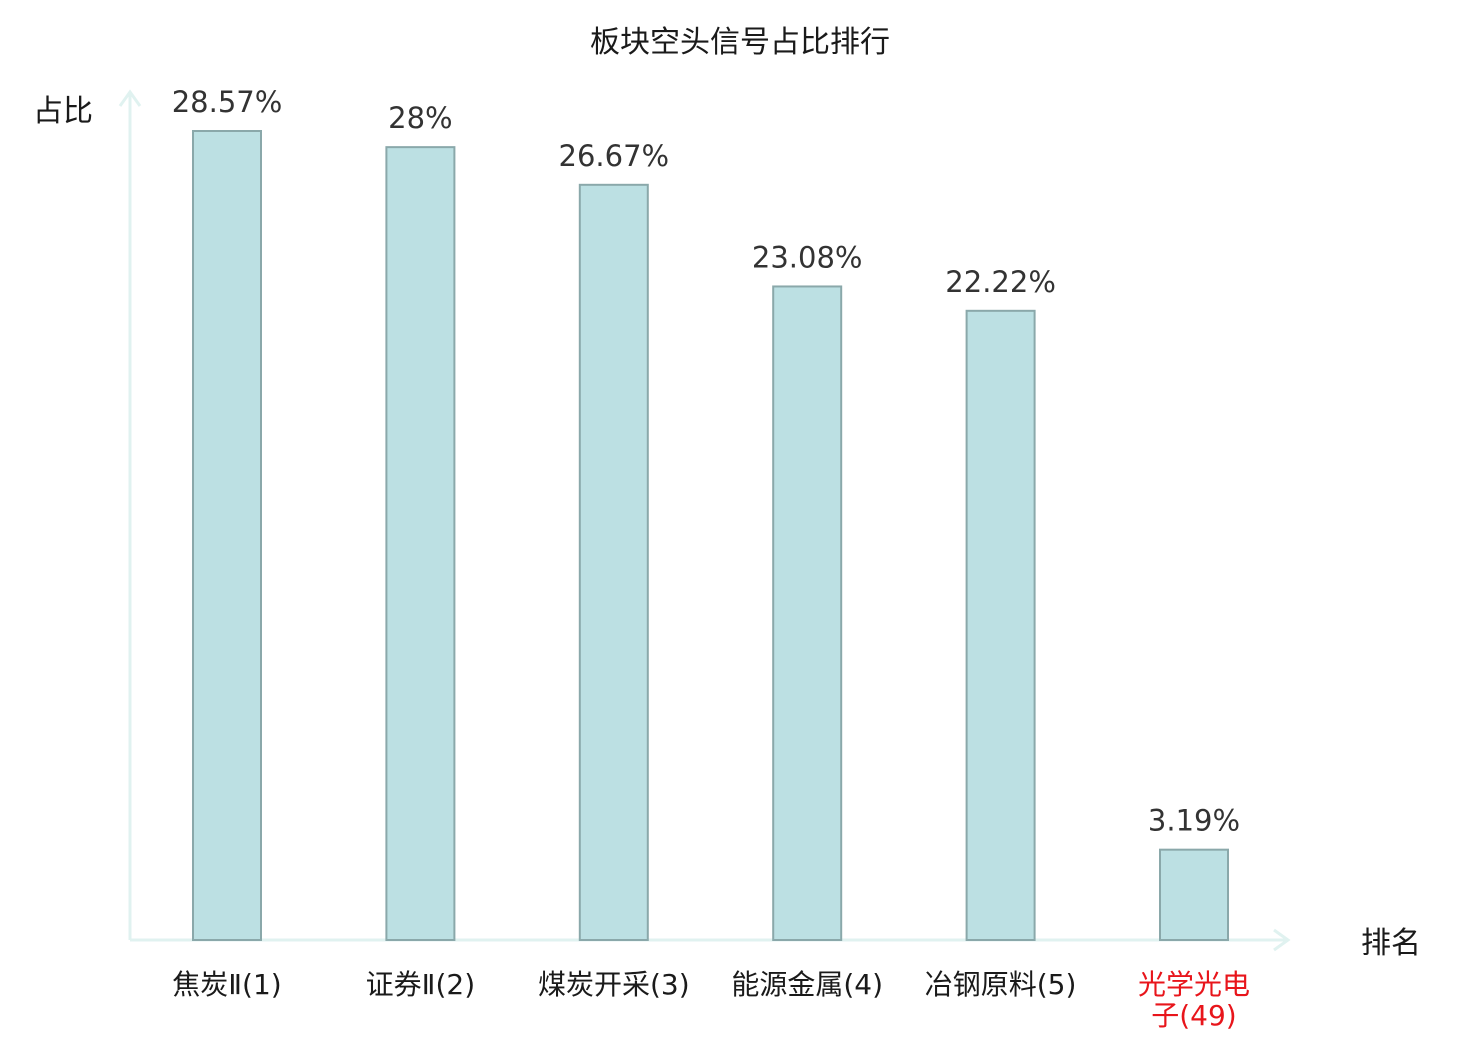 The width and height of the screenshot is (1480, 1040). Describe the element at coordinates (1391, 943) in the screenshot. I see `x-axis-label: 排名` at that location.